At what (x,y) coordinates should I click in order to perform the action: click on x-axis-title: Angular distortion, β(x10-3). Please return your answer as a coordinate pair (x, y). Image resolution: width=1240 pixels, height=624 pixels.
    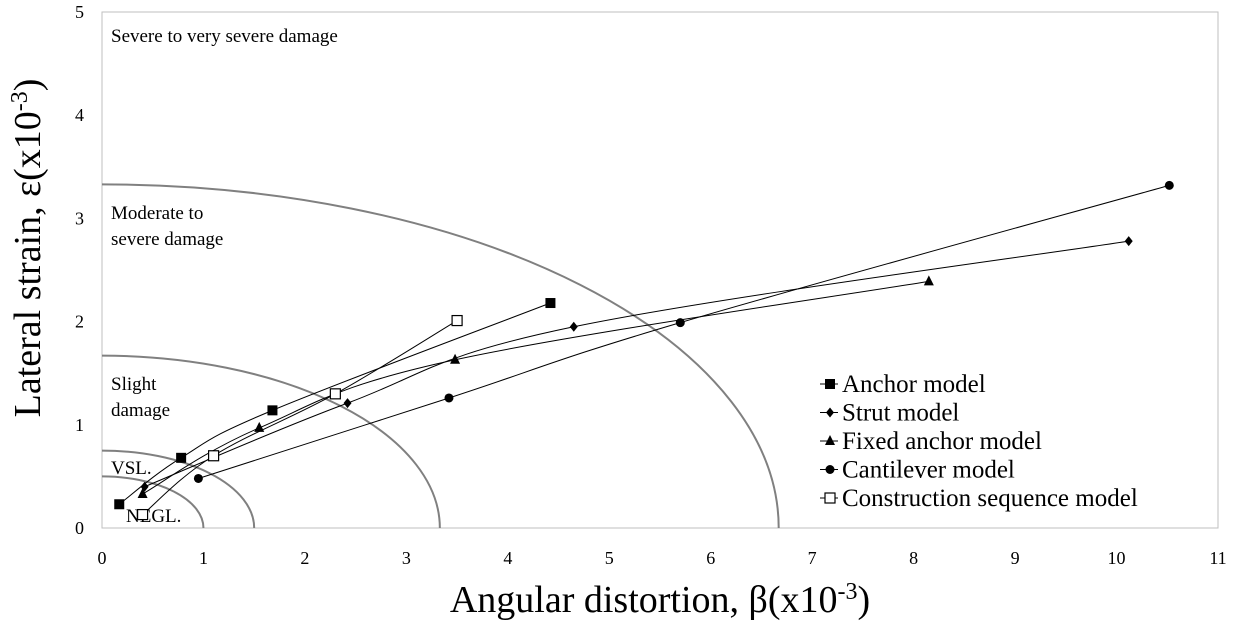
    Looking at the image, I should click on (660, 600).